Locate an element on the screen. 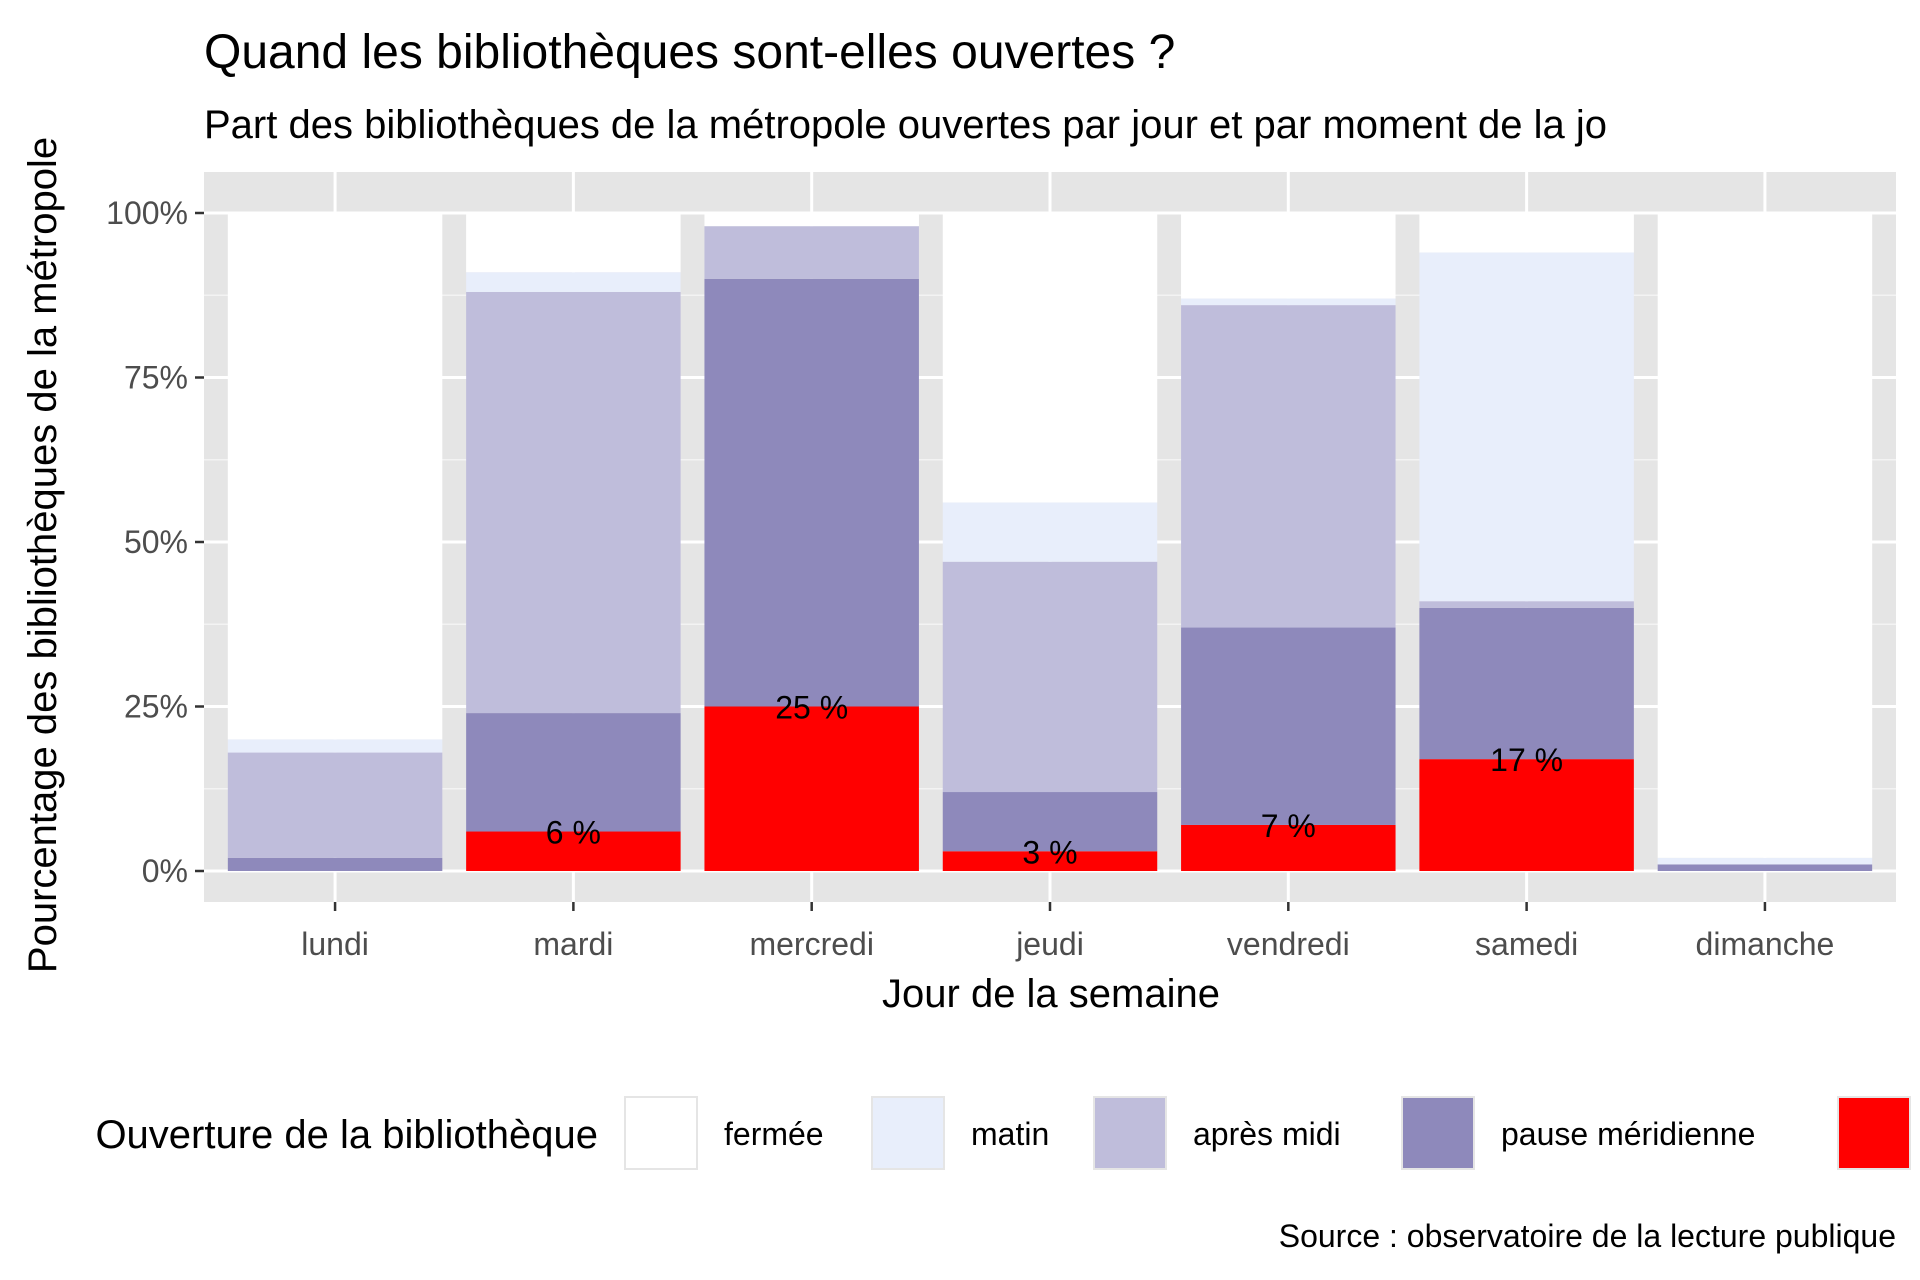  bar-segment-samedi-pause-méridienne is located at coordinates (1526, 683).